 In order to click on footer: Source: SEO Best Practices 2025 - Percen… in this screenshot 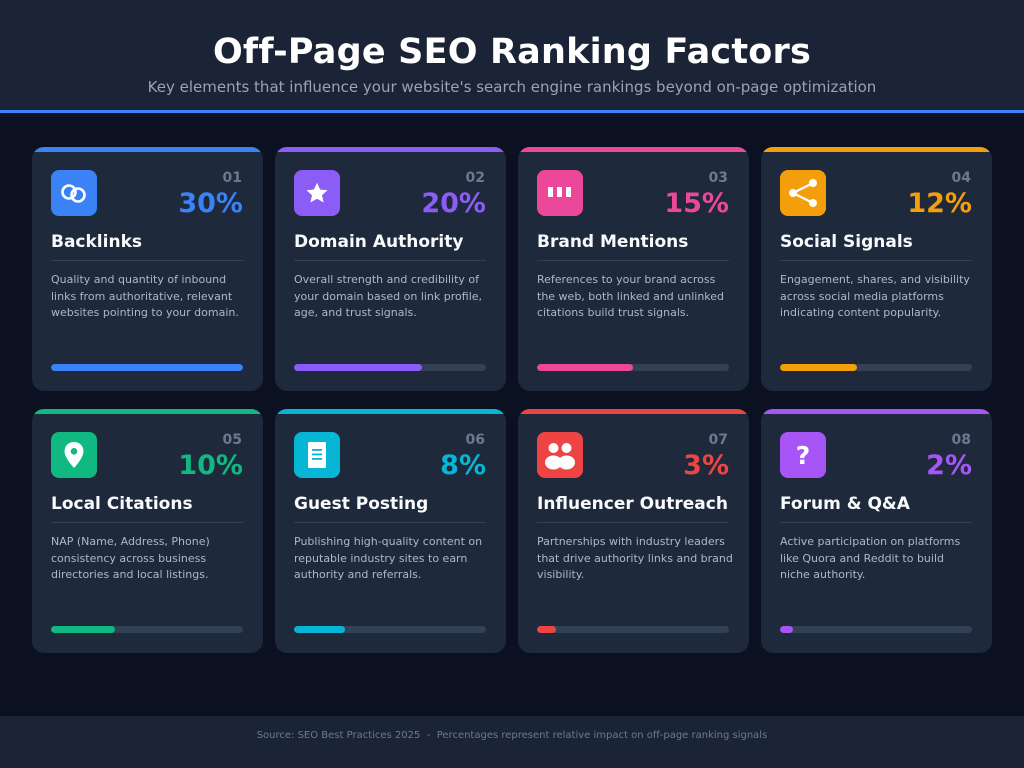, I will do `click(512, 742)`.